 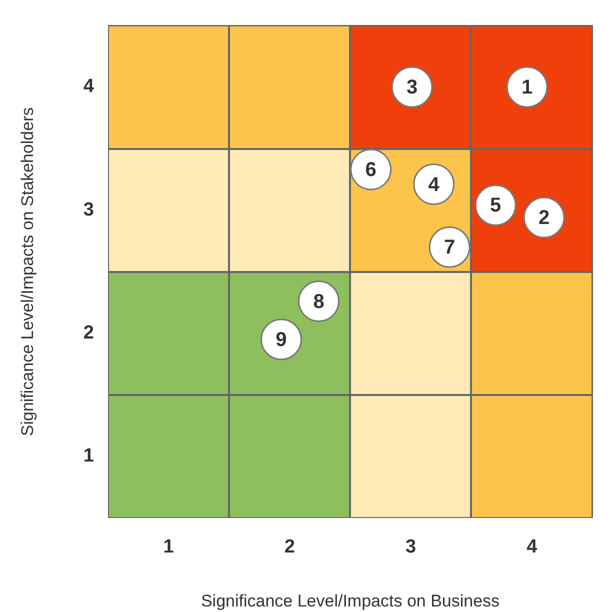 I want to click on annotation: 3, so click(x=412, y=87).